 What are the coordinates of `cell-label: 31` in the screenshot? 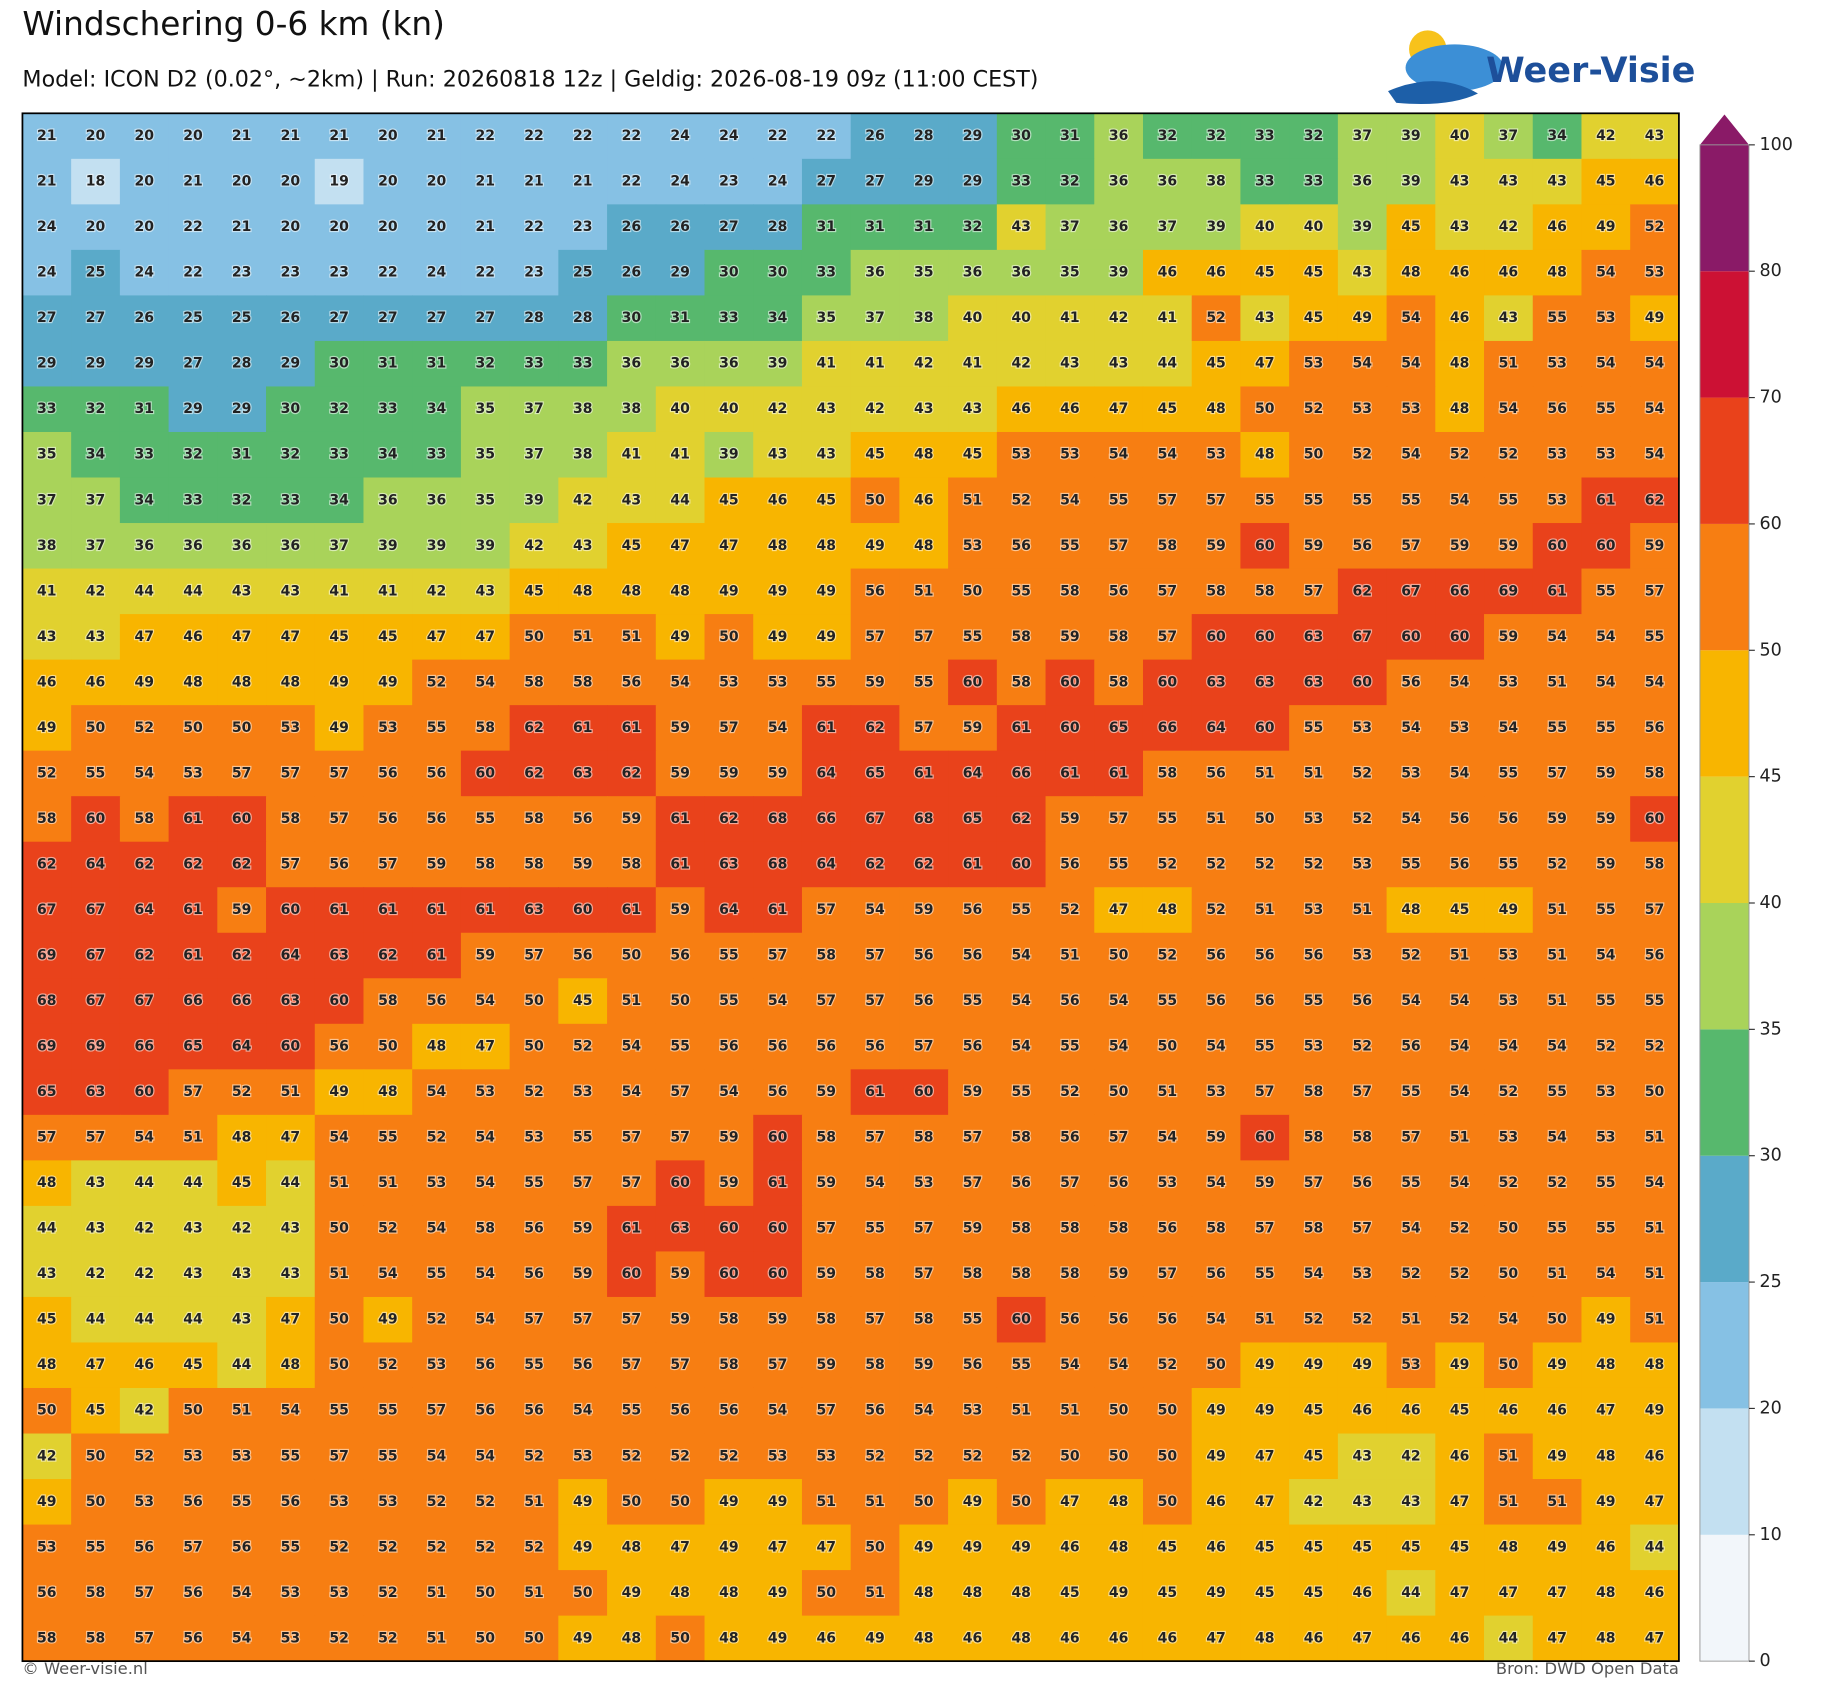 It's located at (826, 227).